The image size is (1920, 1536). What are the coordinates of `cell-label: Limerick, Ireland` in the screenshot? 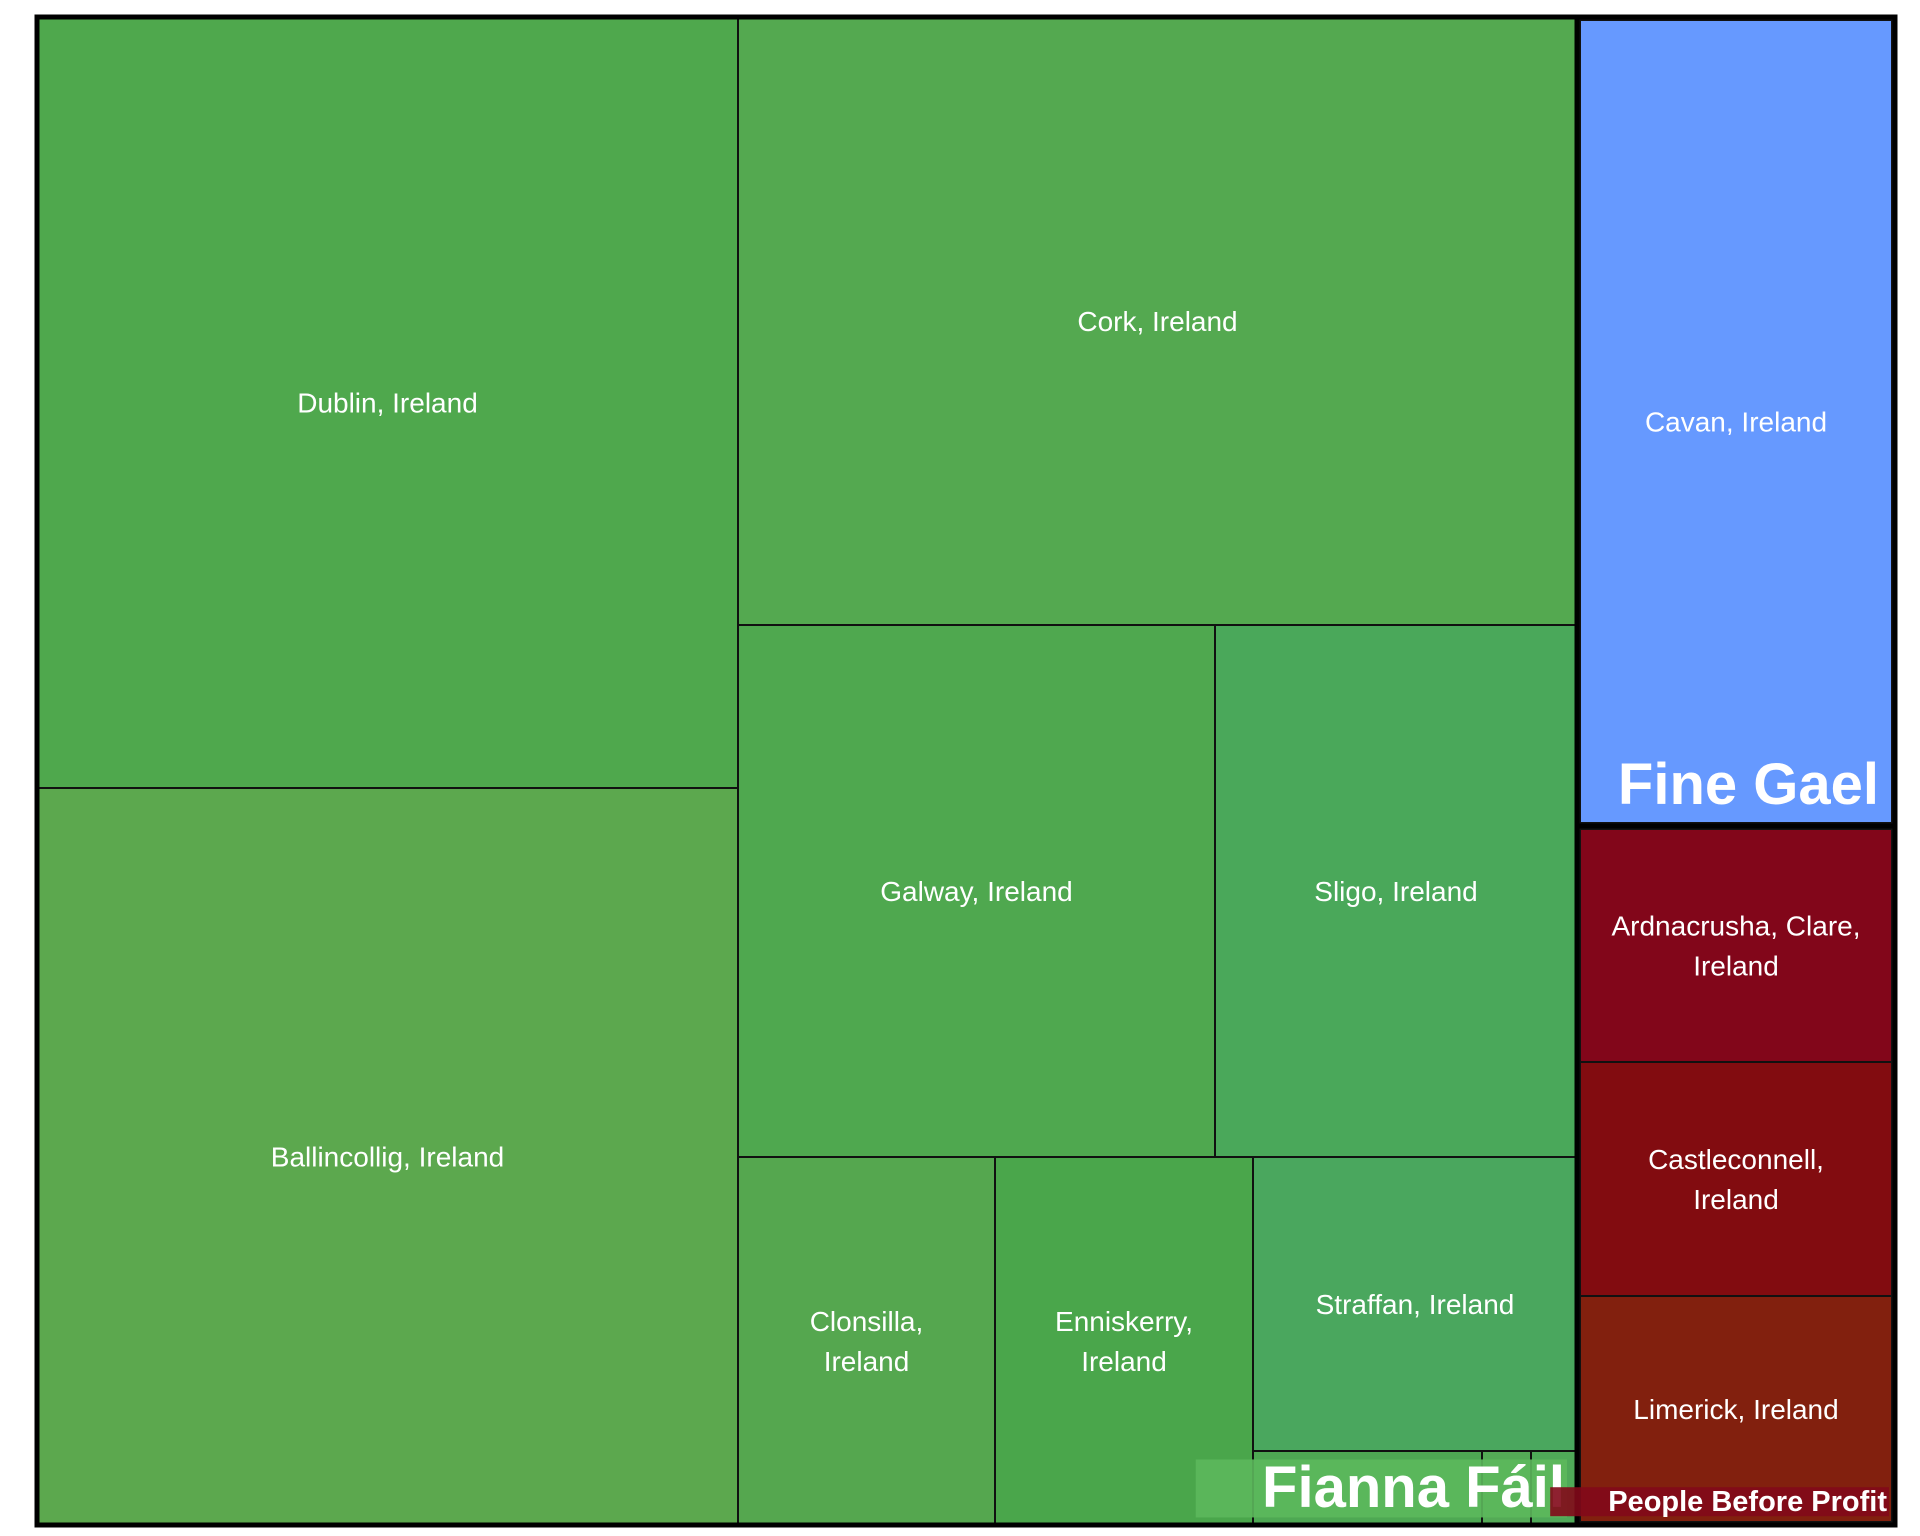 It's located at (1735, 1409).